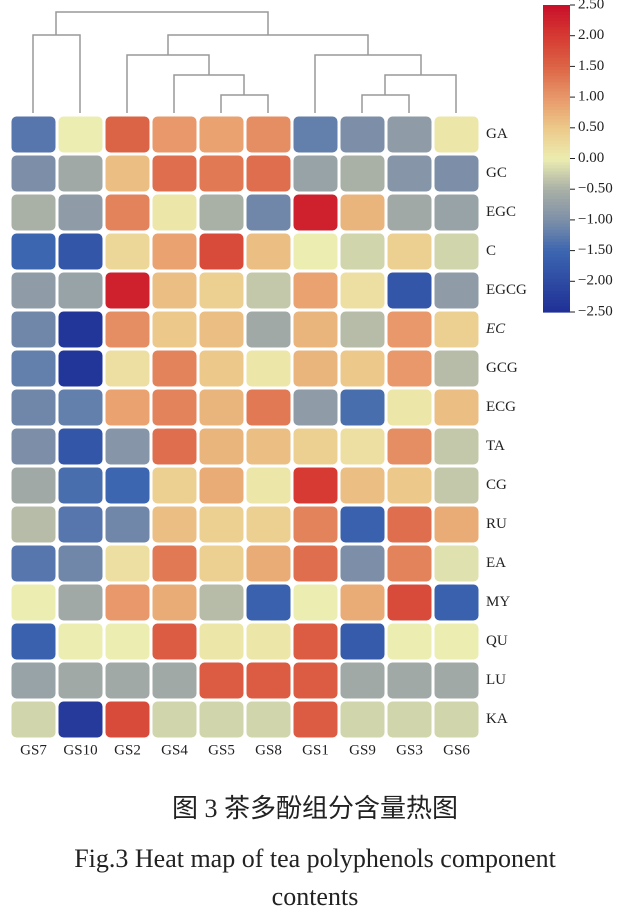 The image size is (630, 917). Describe the element at coordinates (491, 251) in the screenshot. I see `row-label: C` at that location.